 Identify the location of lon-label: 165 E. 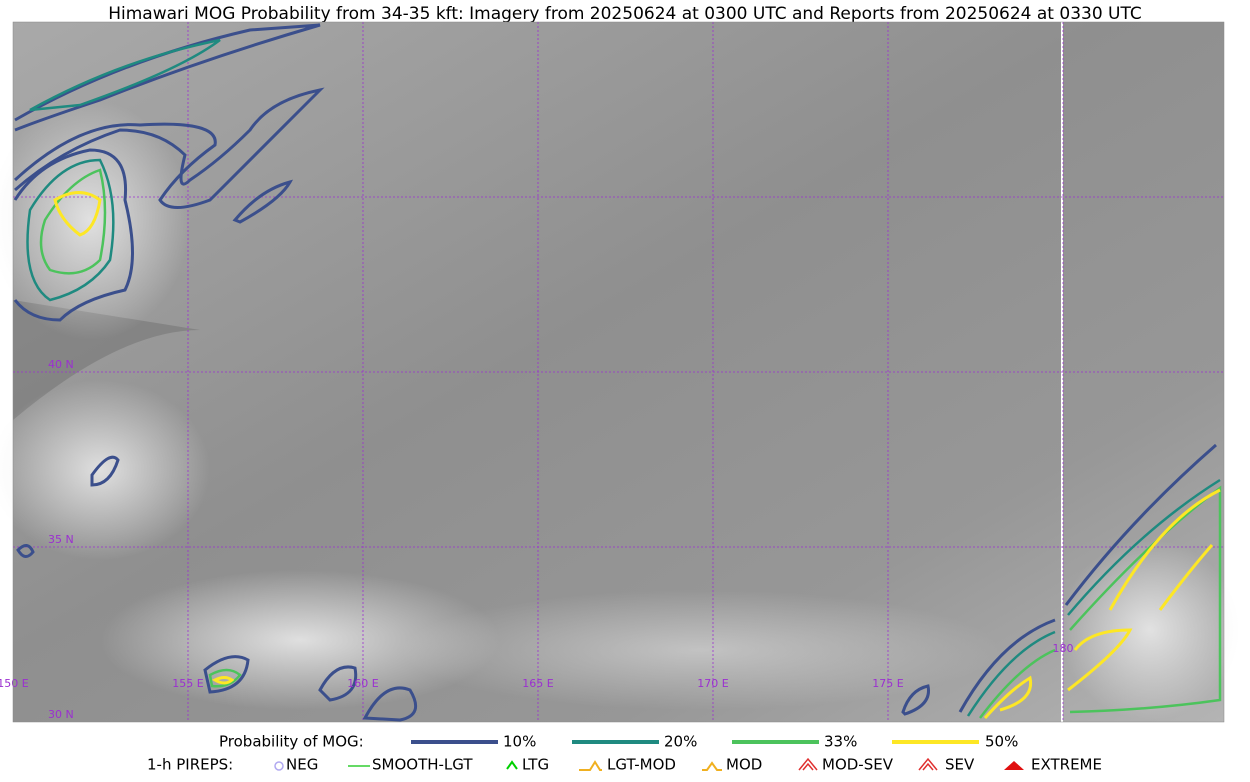
(537, 683).